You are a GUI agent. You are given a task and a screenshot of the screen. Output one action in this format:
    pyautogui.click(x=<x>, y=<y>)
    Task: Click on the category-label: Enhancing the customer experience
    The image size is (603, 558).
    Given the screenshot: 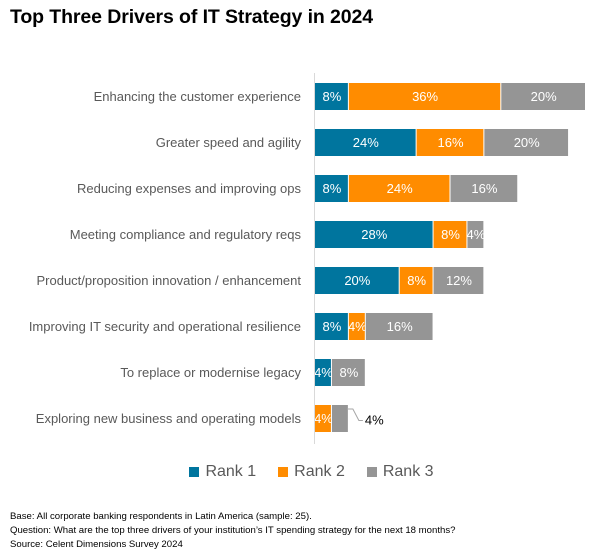 What is the action you would take?
    pyautogui.click(x=197, y=96)
    